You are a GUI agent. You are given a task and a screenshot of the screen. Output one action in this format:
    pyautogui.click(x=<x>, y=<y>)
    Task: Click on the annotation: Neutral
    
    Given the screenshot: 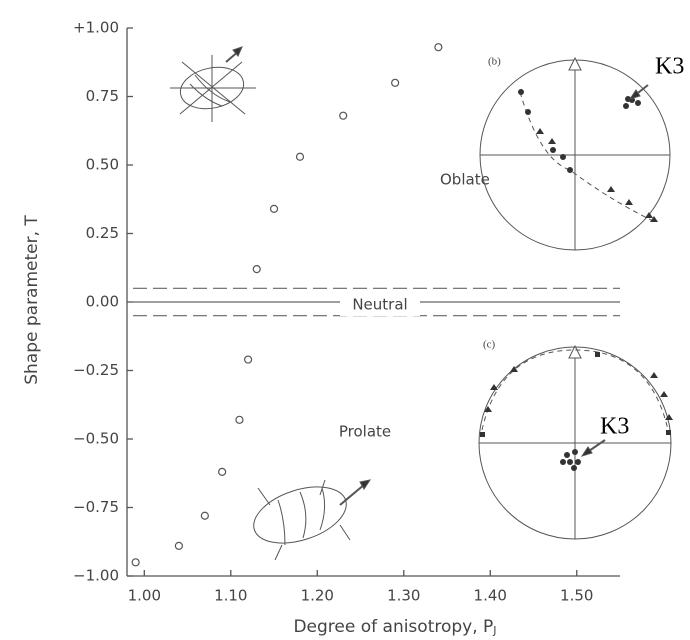 What is the action you would take?
    pyautogui.click(x=379, y=305)
    